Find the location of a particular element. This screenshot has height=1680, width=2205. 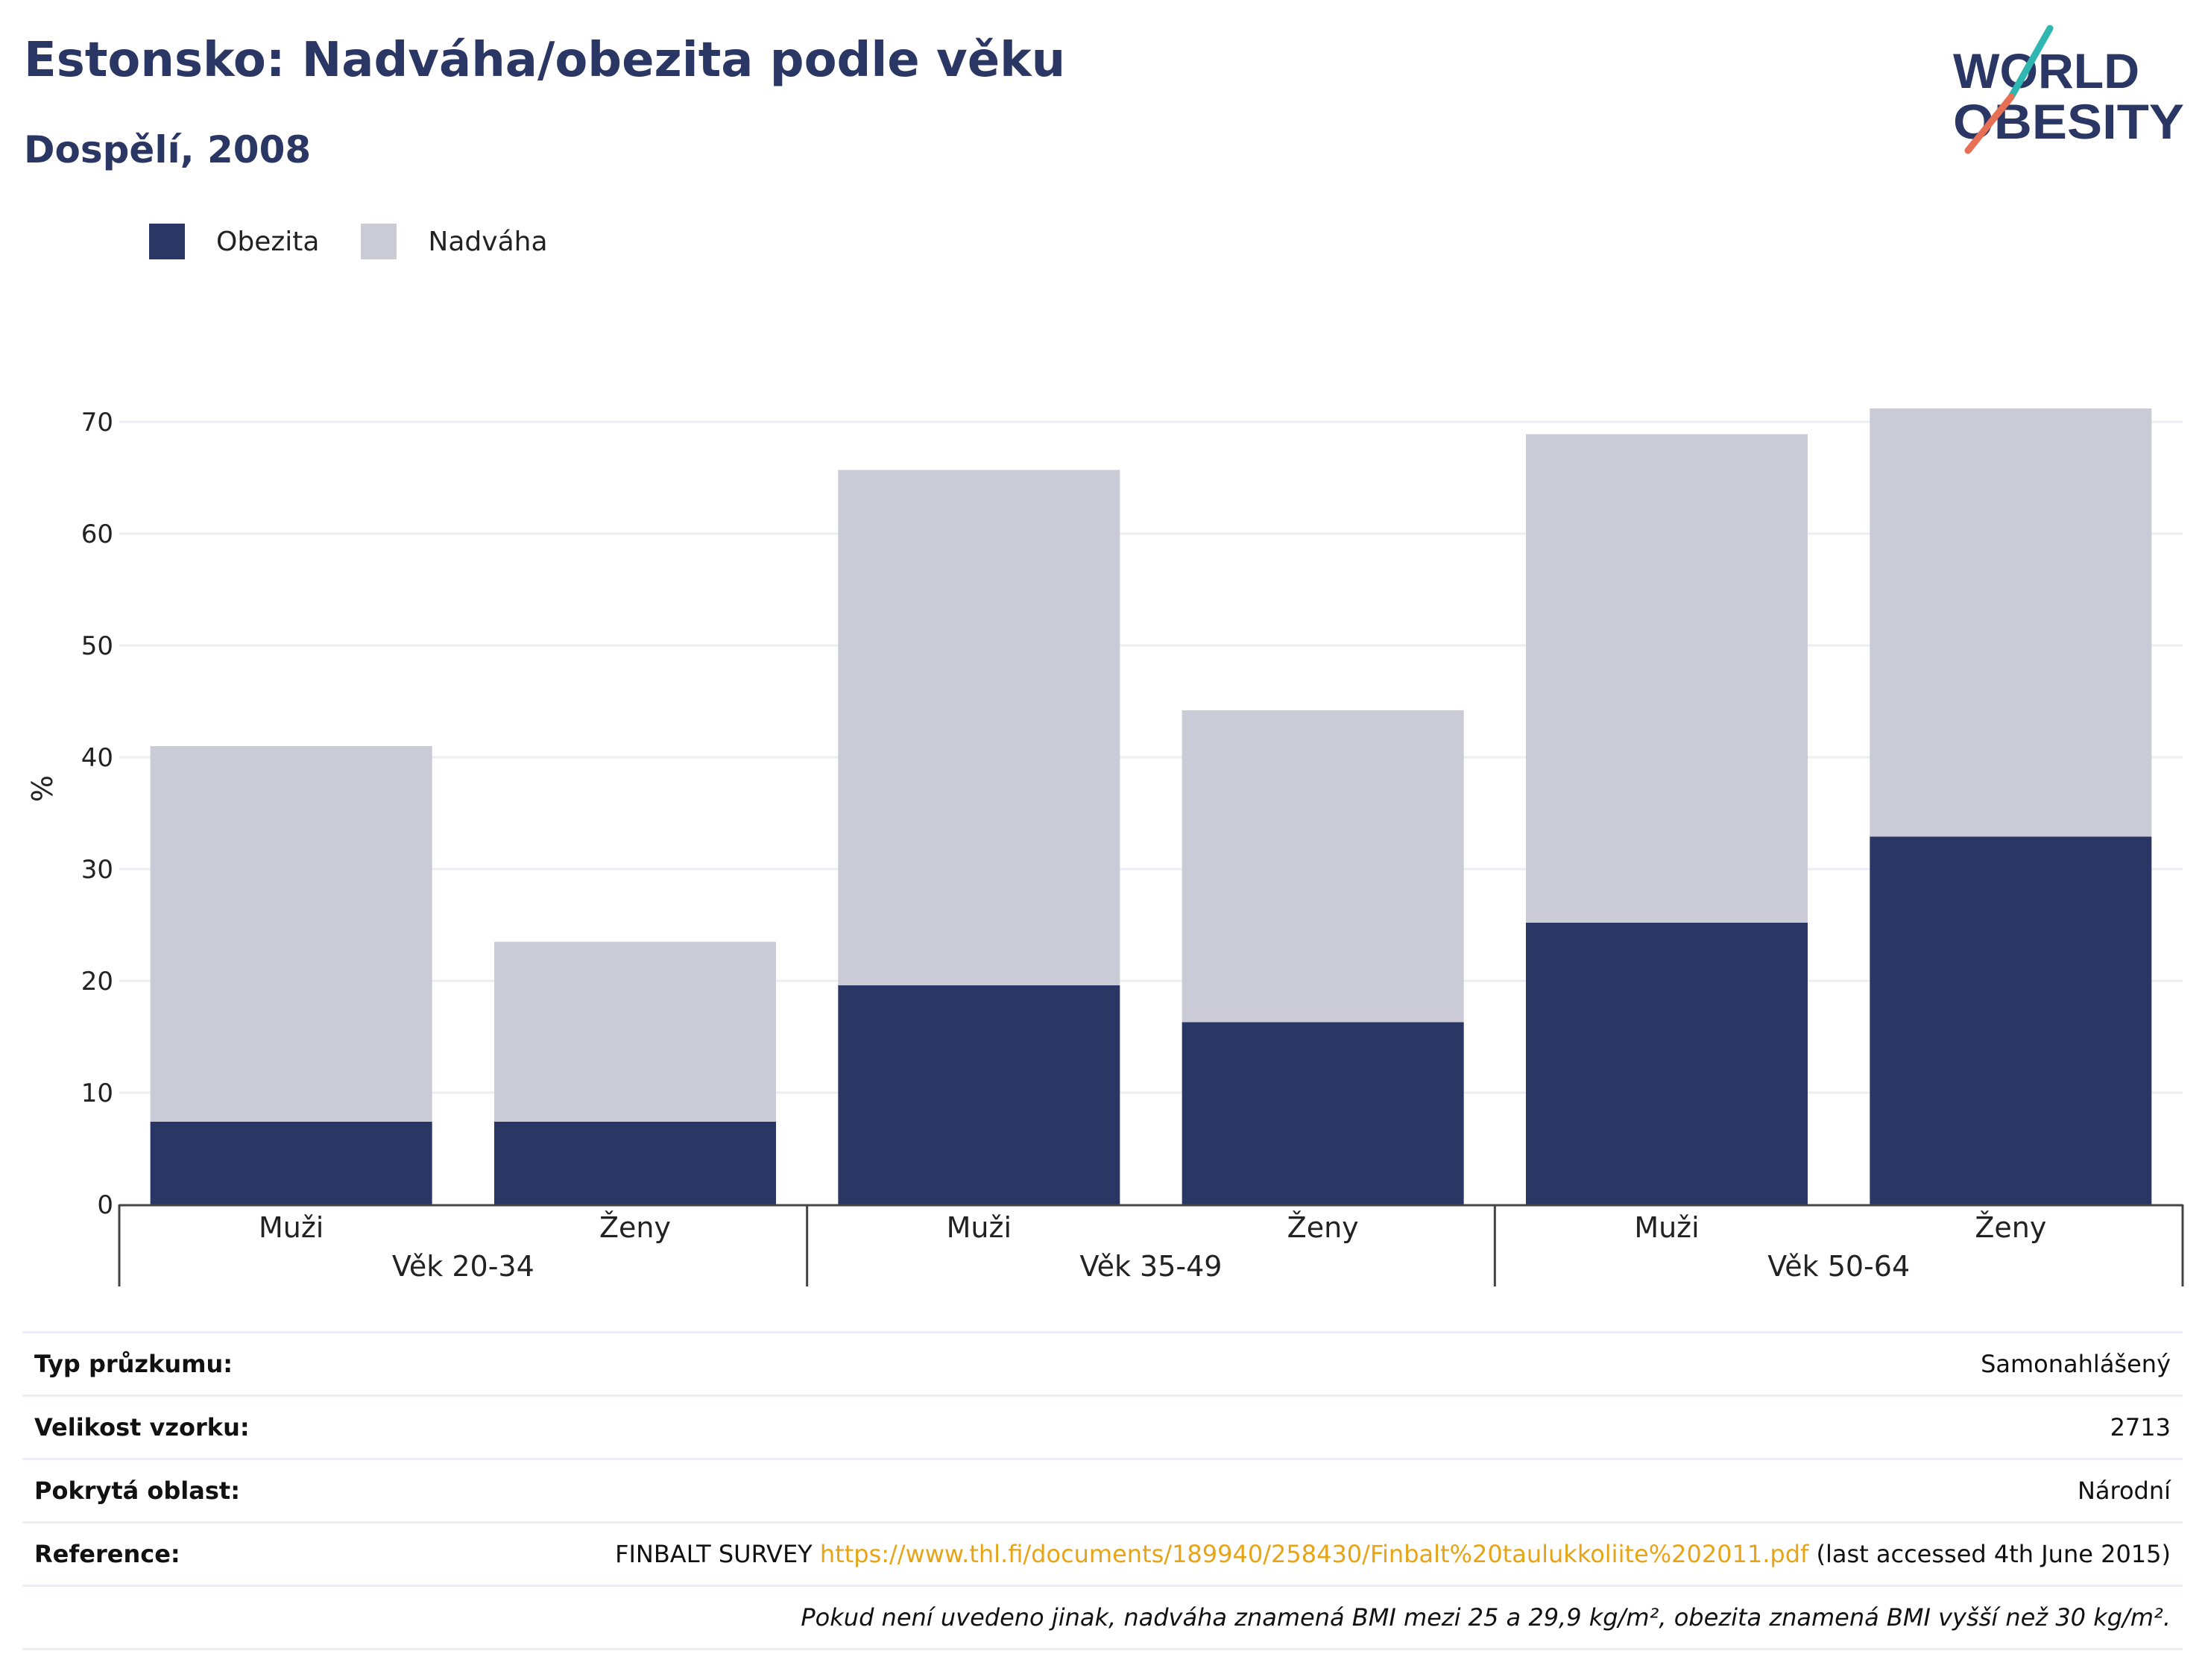

coverage-value: Národní is located at coordinates (2124, 1491).